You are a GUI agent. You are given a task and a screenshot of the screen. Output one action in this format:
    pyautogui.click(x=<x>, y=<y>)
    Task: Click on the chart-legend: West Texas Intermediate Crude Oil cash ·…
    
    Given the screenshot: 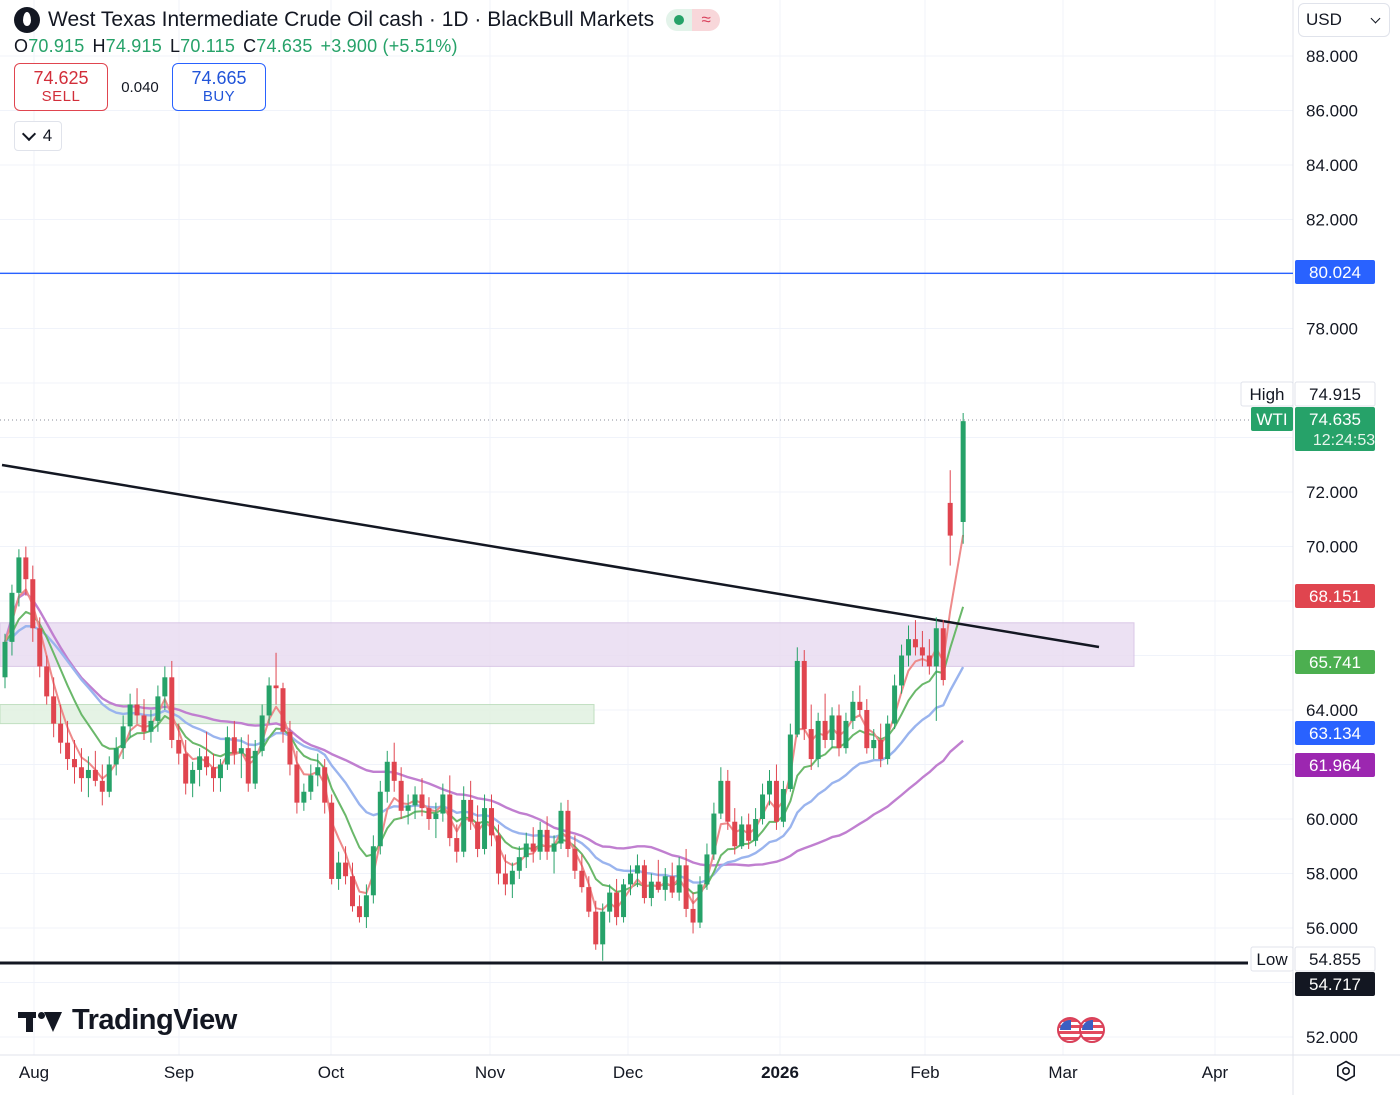 What is the action you would take?
    pyautogui.click(x=367, y=78)
    